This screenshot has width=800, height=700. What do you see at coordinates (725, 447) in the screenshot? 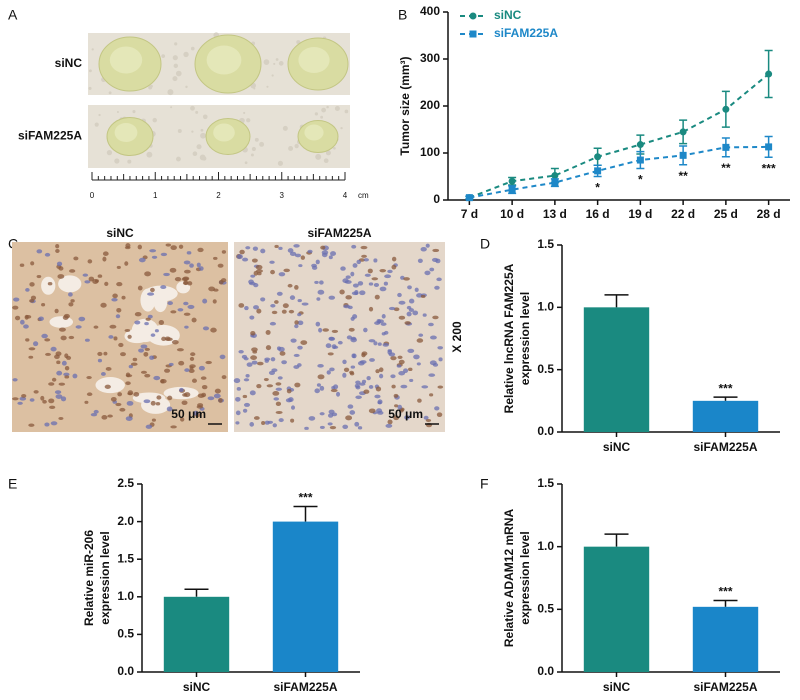
I see `x-tick-label: siFAM225A` at bounding box center [725, 447].